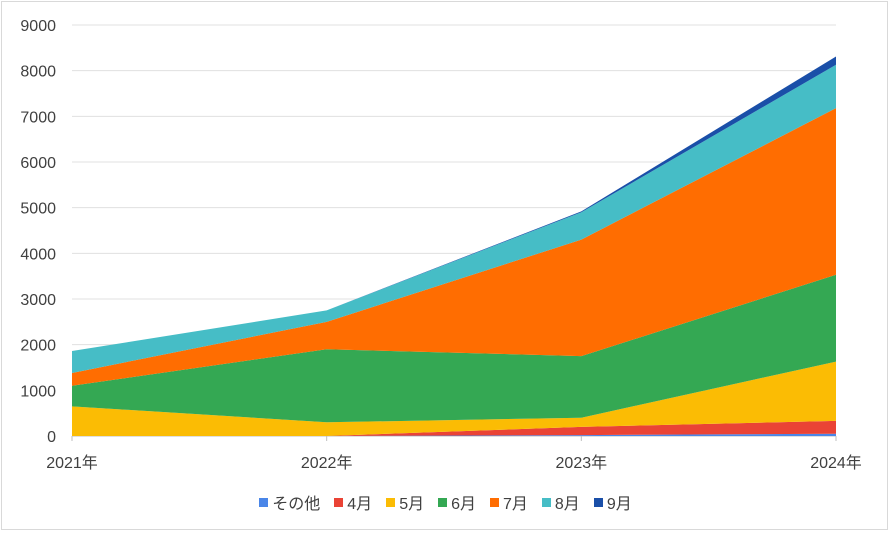 Image resolution: width=891 pixels, height=533 pixels. I want to click on legend-item: 8月, so click(560, 502).